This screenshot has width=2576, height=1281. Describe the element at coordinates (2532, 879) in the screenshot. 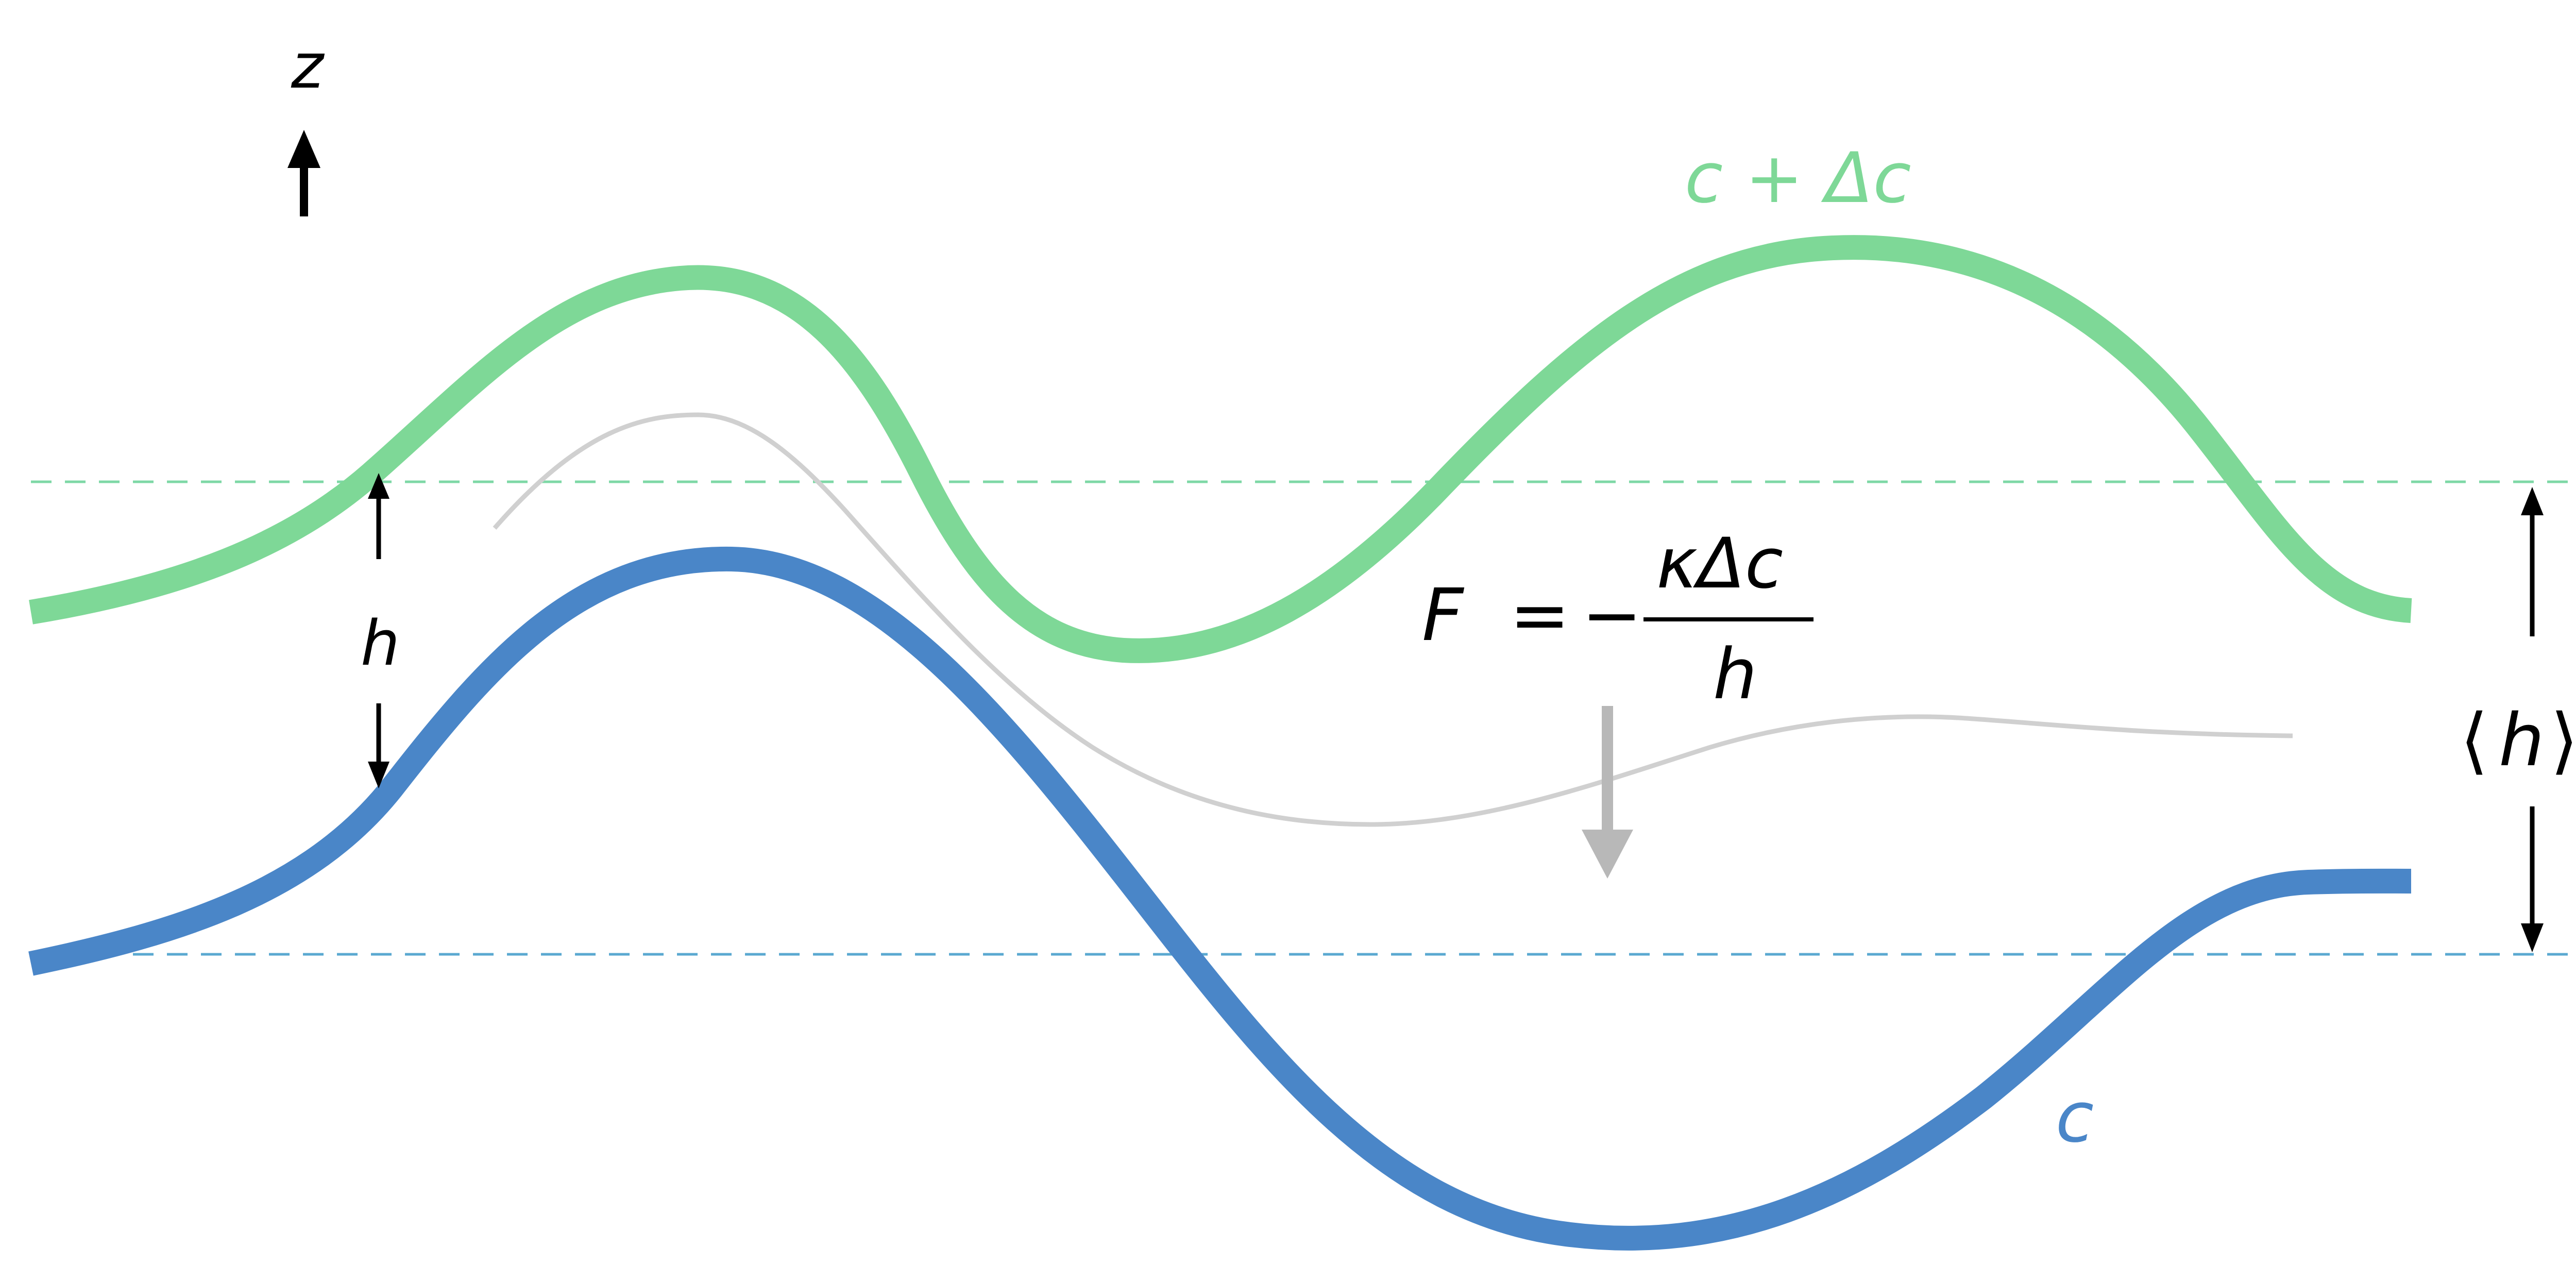

I see `mean-gap-down-arrow-icon` at that location.